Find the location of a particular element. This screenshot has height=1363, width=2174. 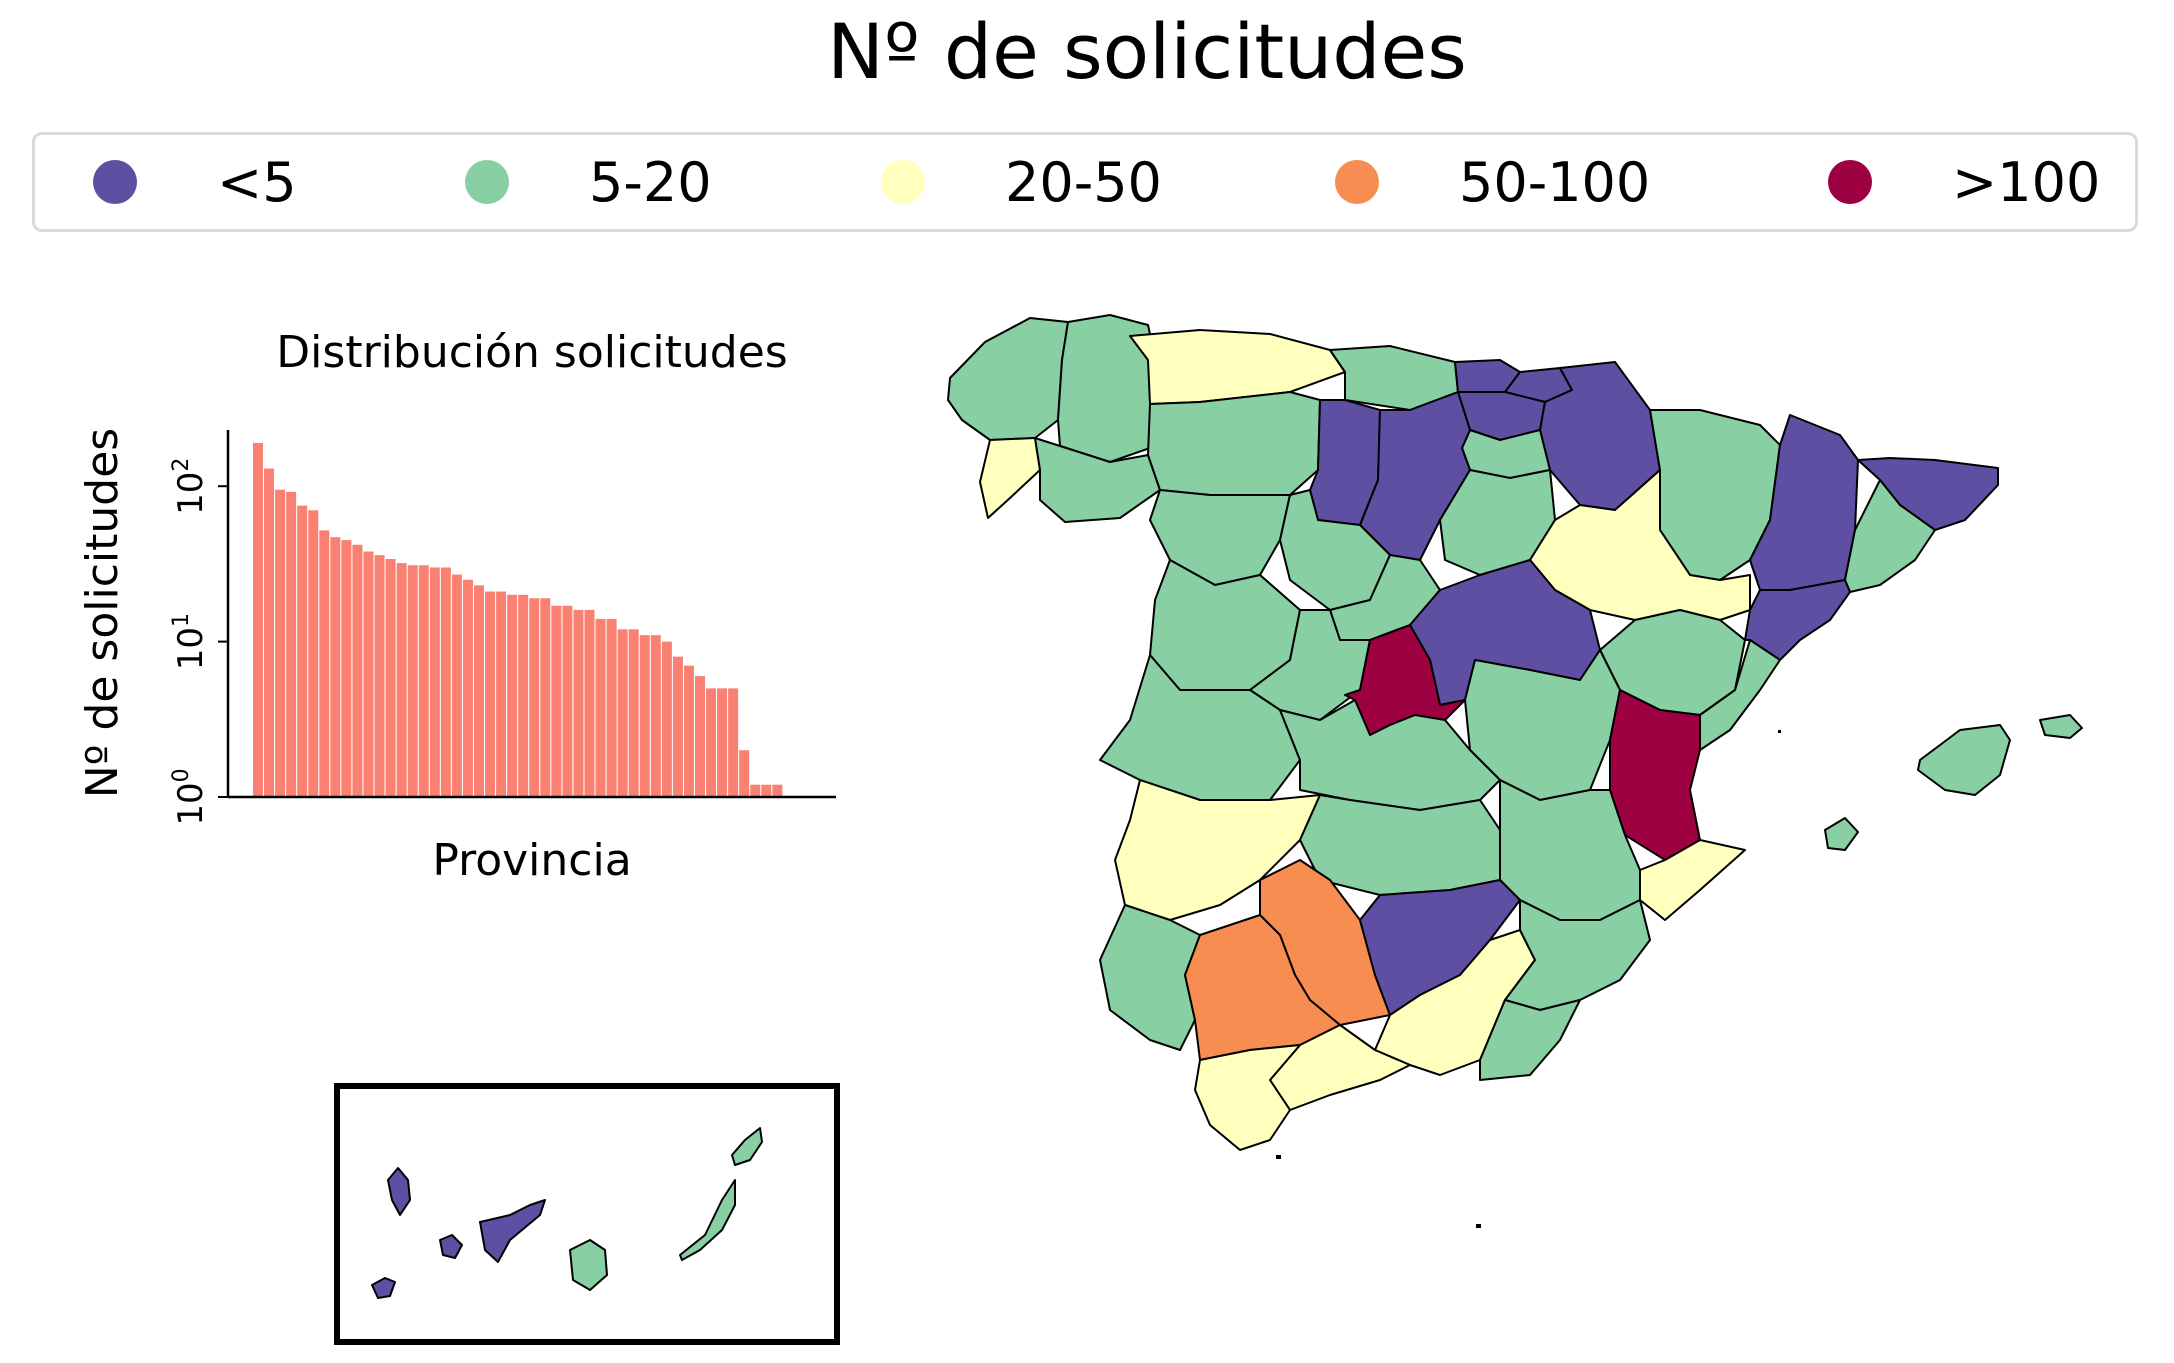

legend-label-gt100: >100 is located at coordinates (2026, 182).